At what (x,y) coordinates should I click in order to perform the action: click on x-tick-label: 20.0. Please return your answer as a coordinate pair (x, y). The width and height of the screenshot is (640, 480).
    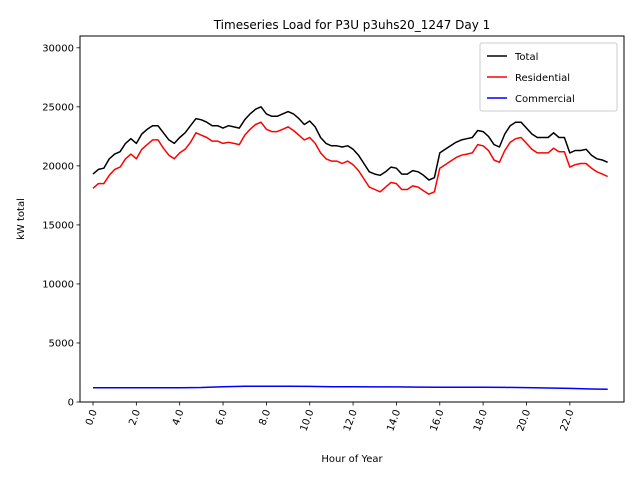
    Looking at the image, I should click on (524, 420).